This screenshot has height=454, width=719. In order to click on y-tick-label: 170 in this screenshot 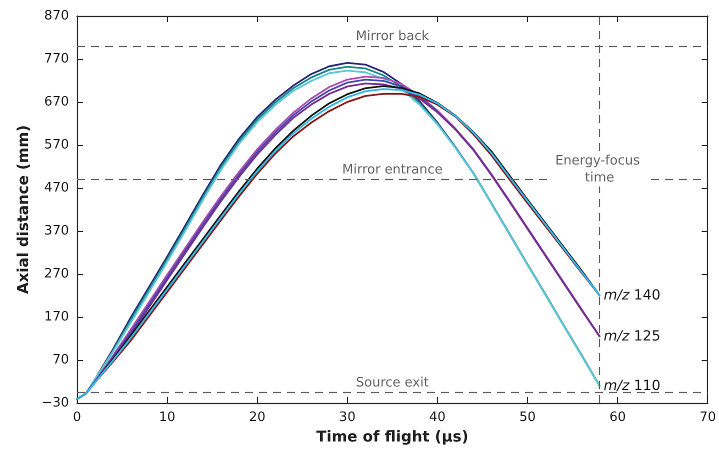, I will do `click(56, 317)`.